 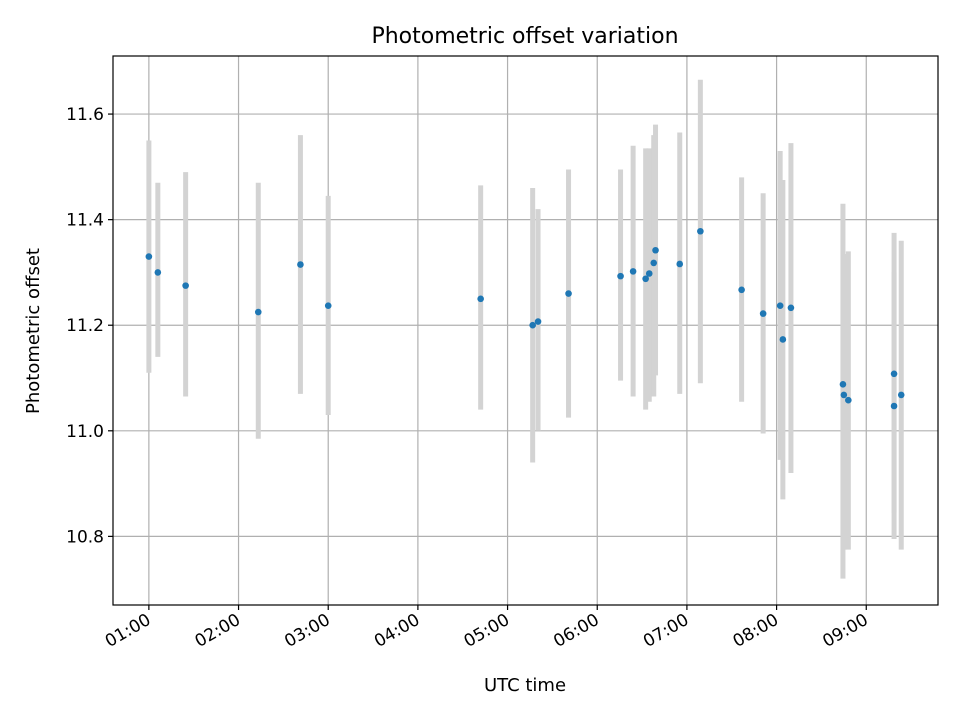 What do you see at coordinates (33, 331) in the screenshot?
I see `y-axis-label: Photometric offset` at bounding box center [33, 331].